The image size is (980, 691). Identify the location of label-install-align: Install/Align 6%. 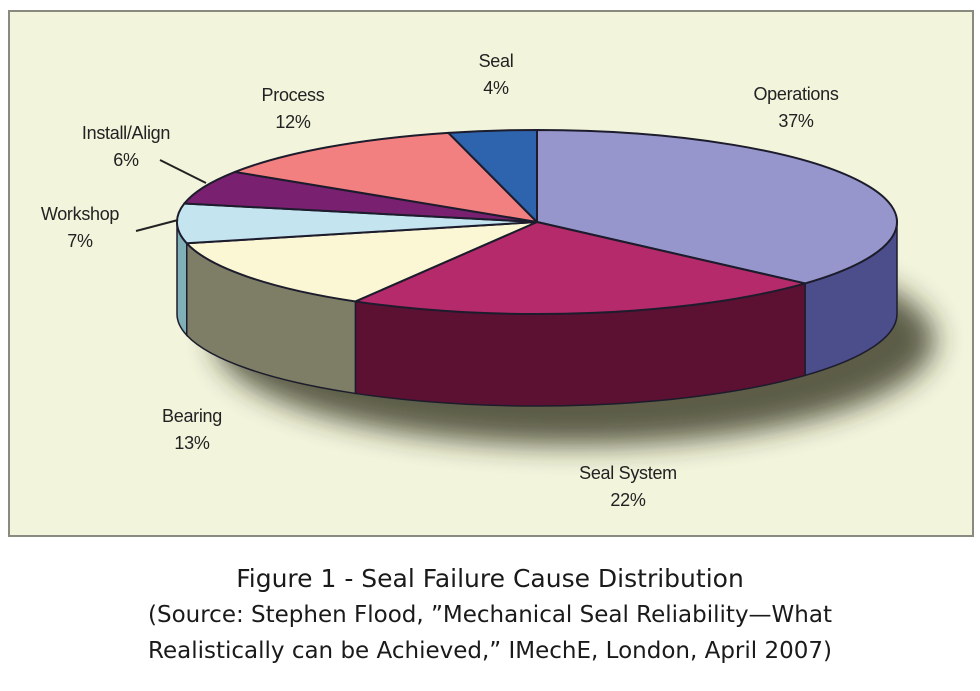
(126, 147).